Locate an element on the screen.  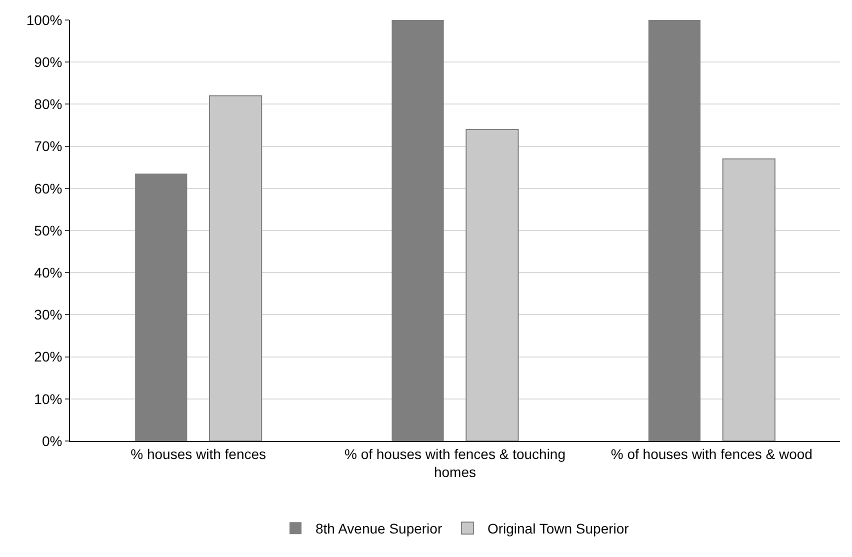
y-tick-label: 10% is located at coordinates (48, 398).